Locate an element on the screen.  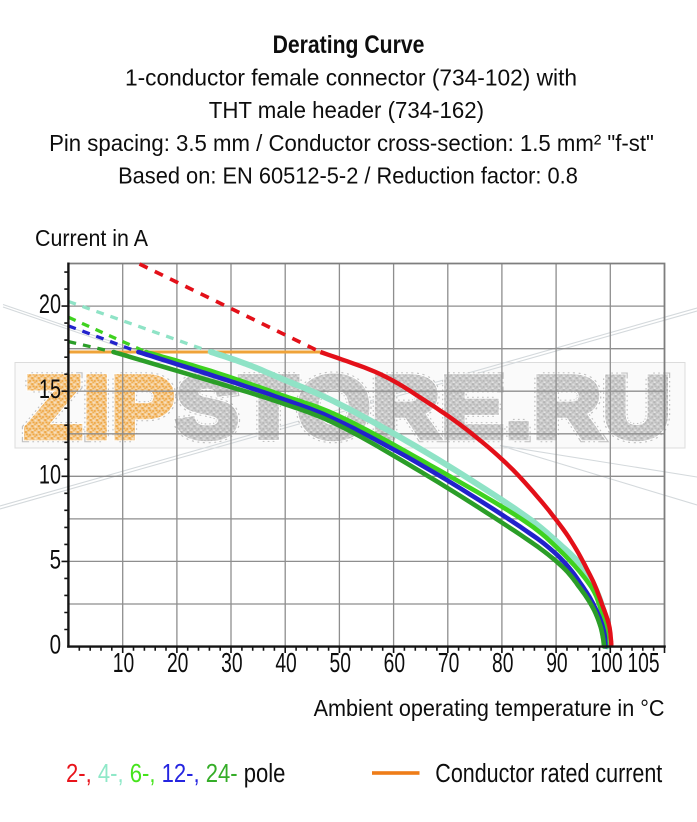
svg-text: 70 is located at coordinates (448, 664).